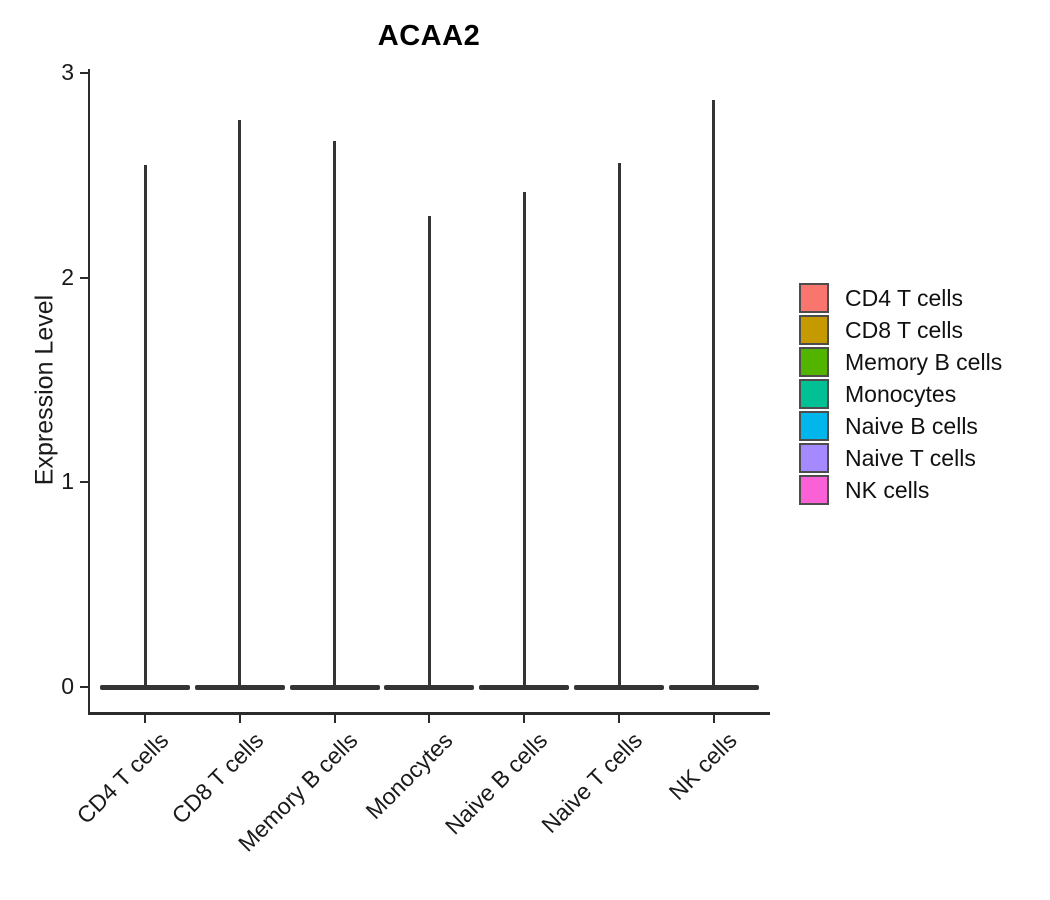 This screenshot has width=1050, height=900. Describe the element at coordinates (814, 490) in the screenshot. I see `legend-swatch-nk-cells` at that location.